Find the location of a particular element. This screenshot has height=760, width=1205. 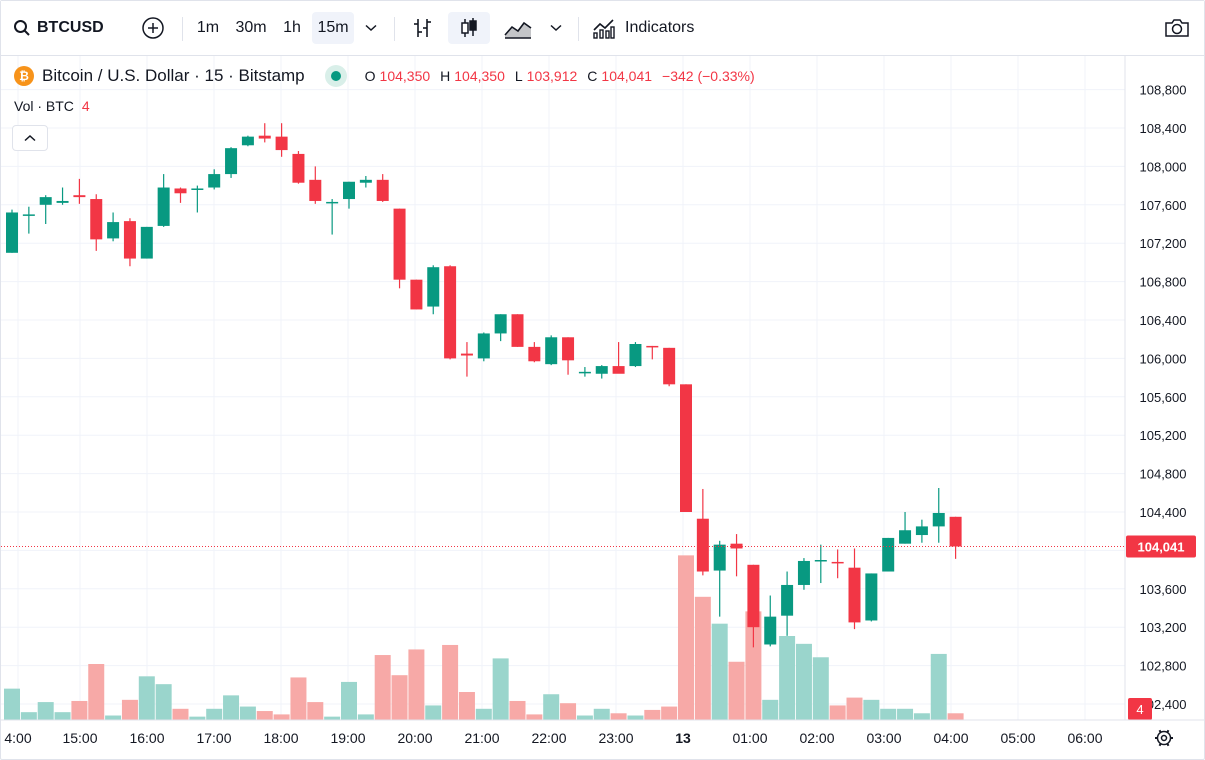

interval-15m-button: 15m is located at coordinates (333, 28).